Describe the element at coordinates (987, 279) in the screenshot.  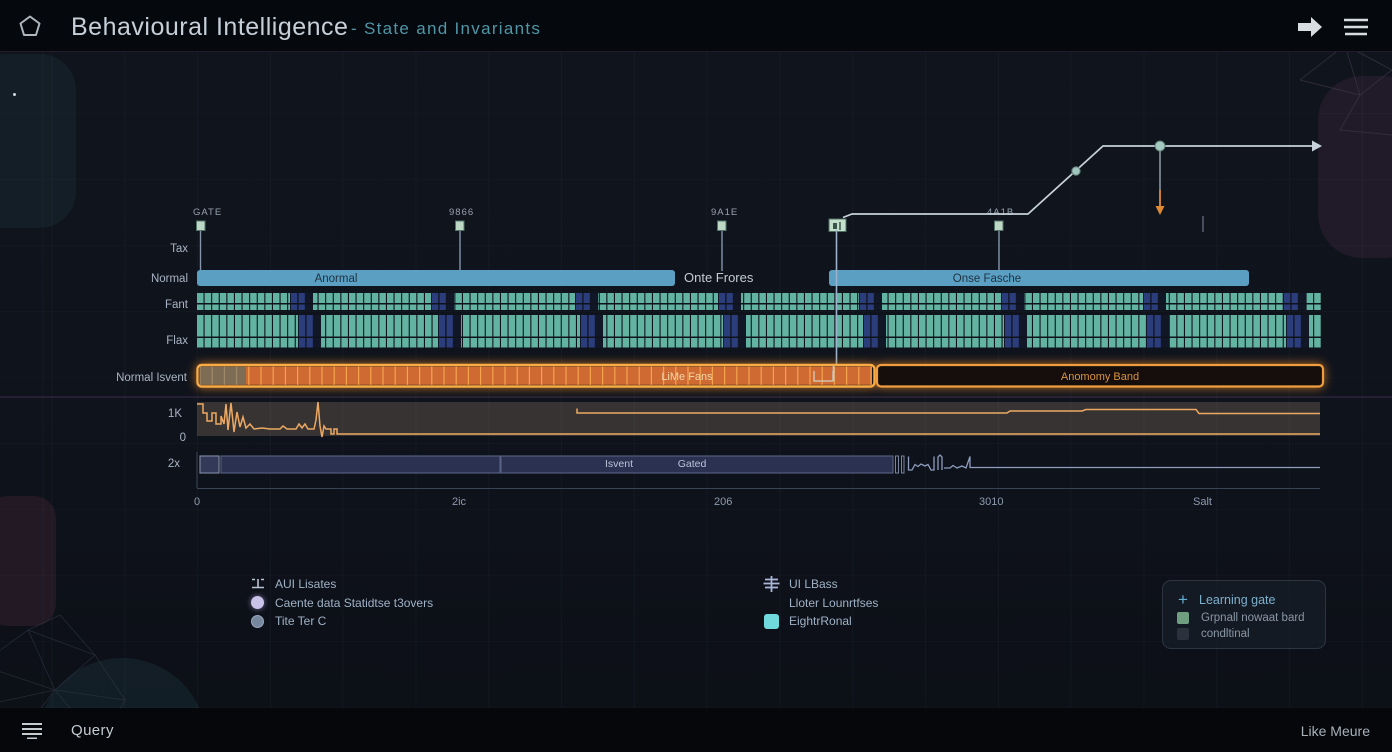
I see `svg-text: Onse Fasche` at that location.